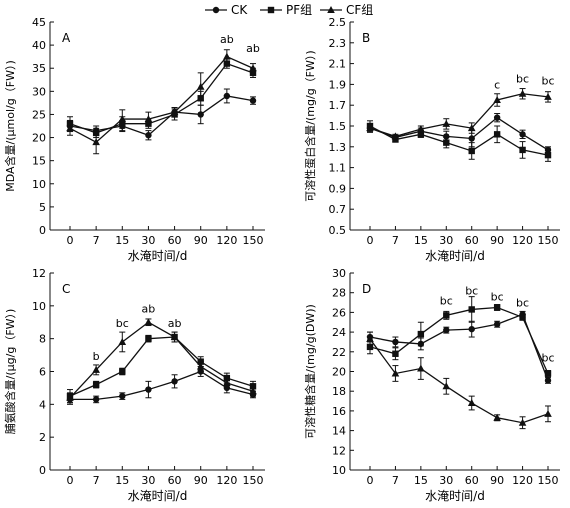 This screenshot has width=570, height=508. Describe the element at coordinates (339, 293) in the screenshot. I see `y-tick-label: 28` at that location.